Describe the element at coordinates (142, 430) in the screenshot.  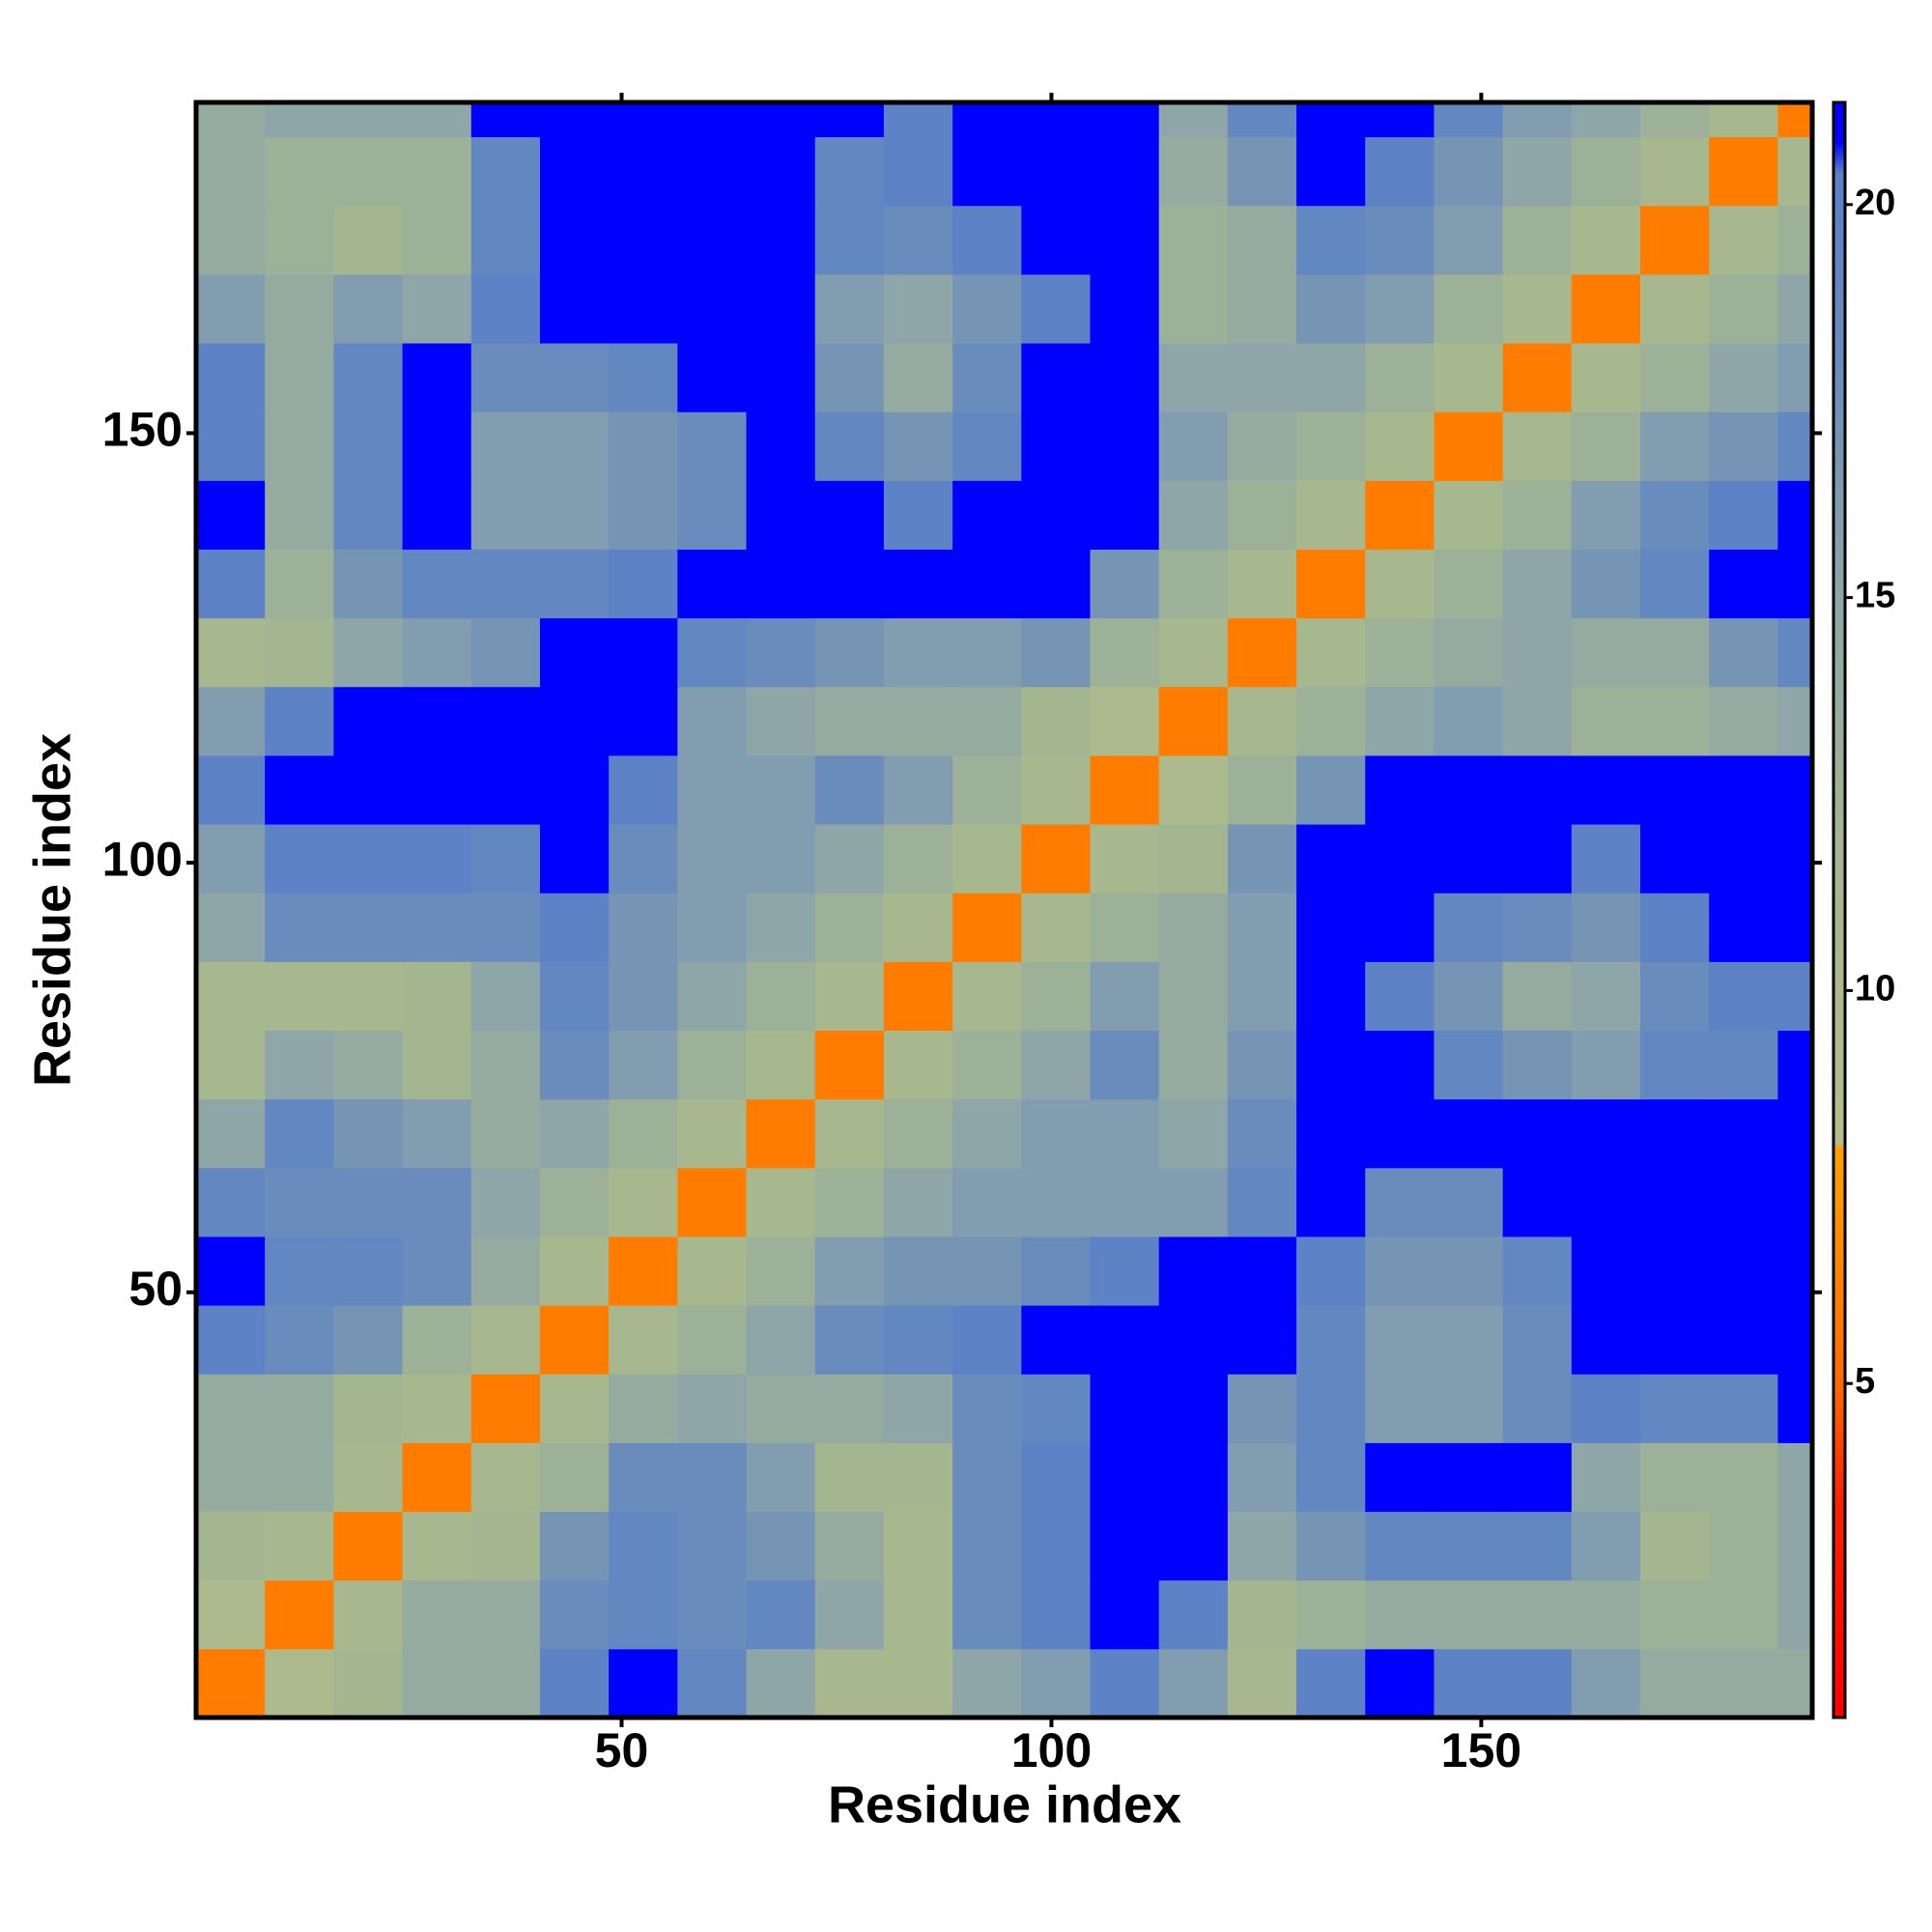
I see `y-tick-label: 150` at that location.